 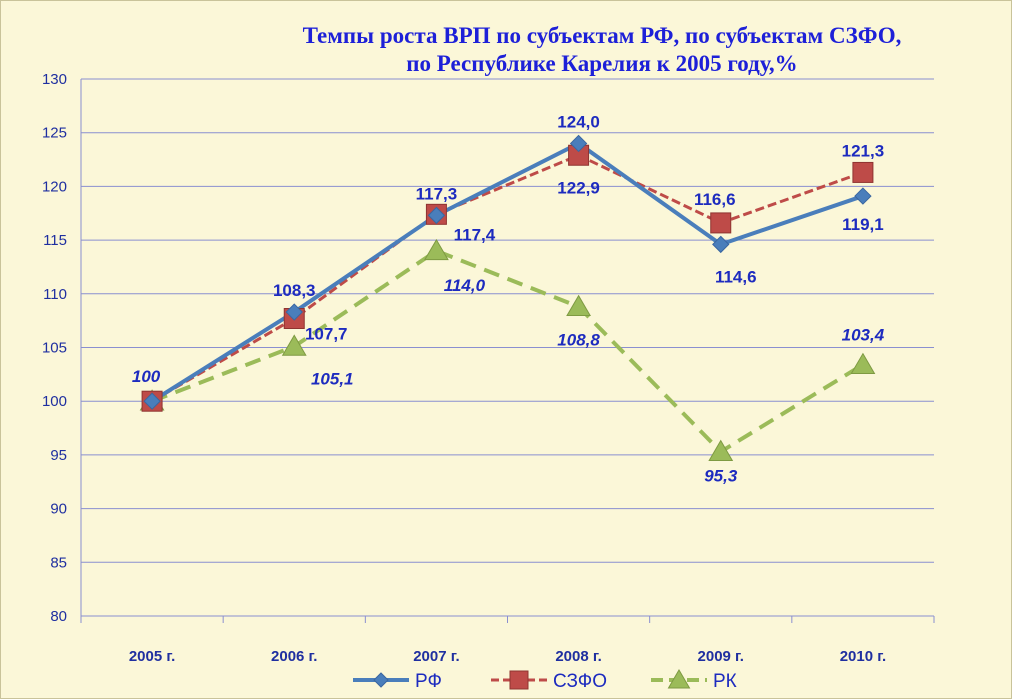 I want to click on y-tick-label: 110, so click(x=55, y=294).